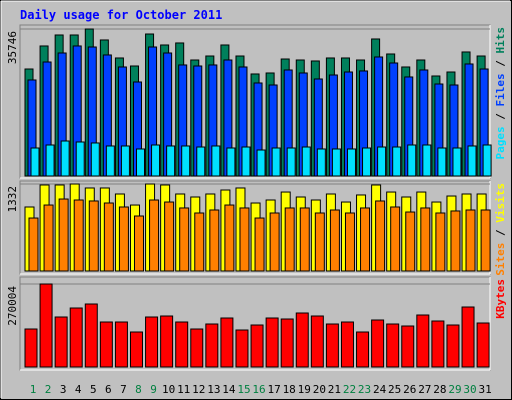  I want to click on x-tick-label: 22, so click(349, 389).